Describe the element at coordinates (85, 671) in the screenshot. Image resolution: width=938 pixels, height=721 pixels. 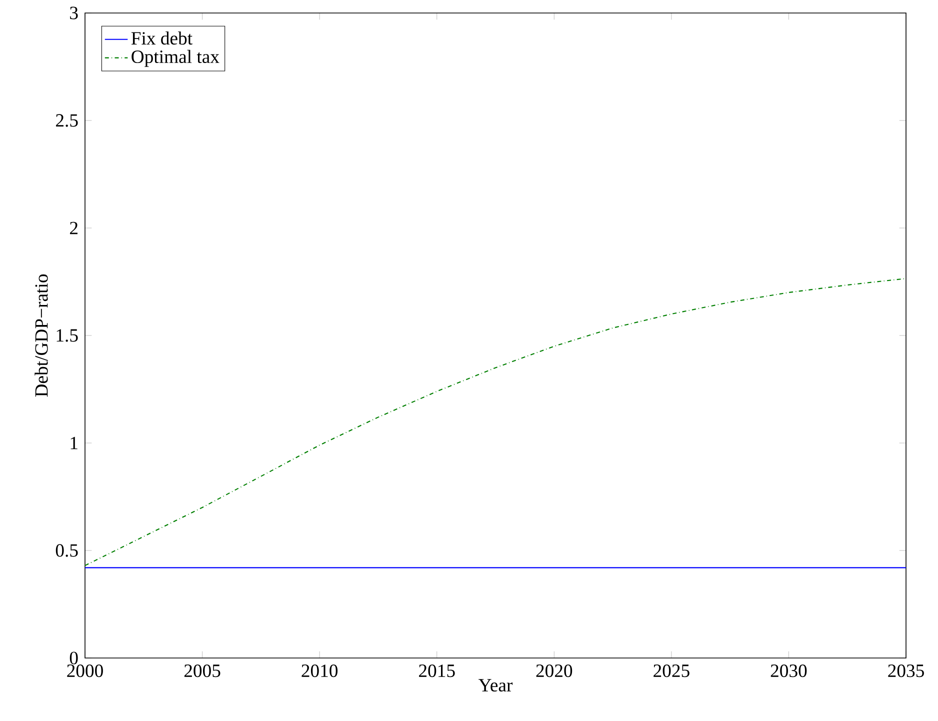
I see `x-tick-label: 2000` at that location.